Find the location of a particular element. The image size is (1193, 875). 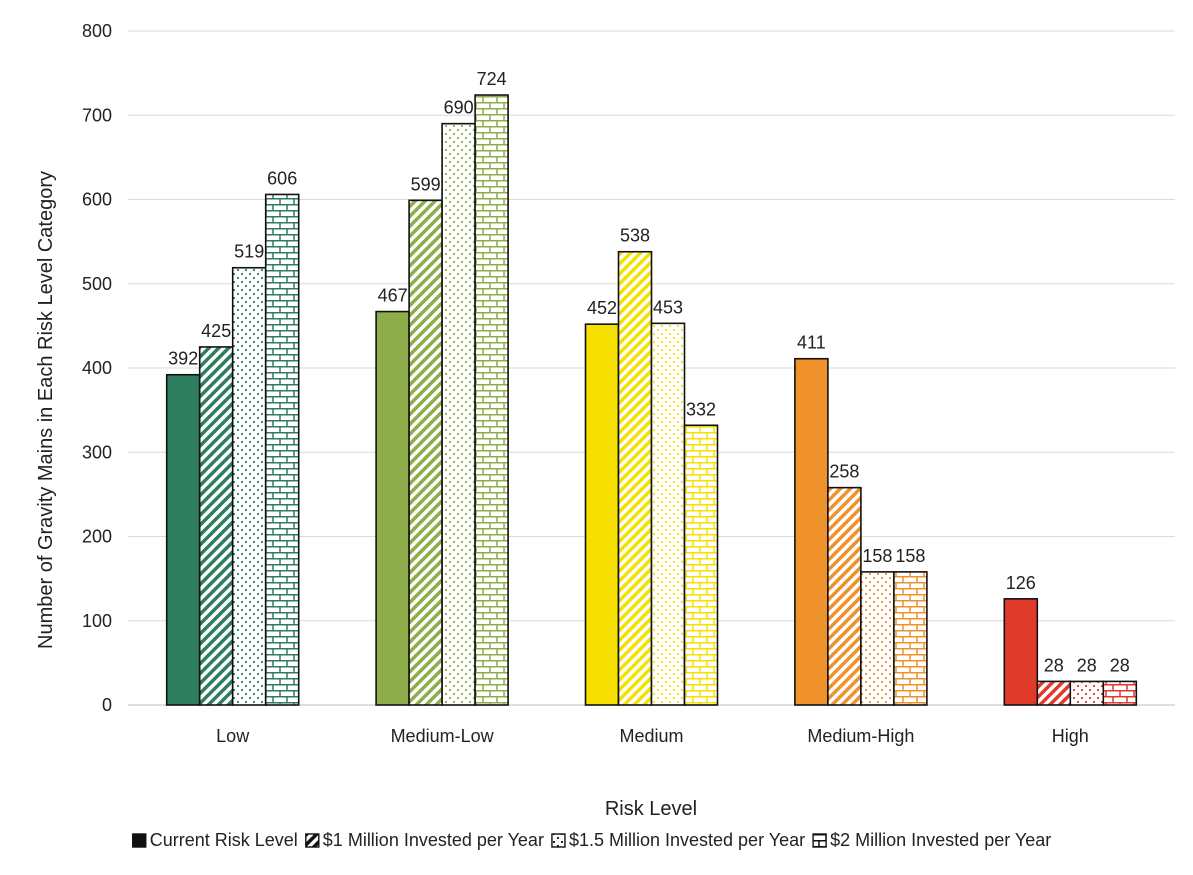

x-category-label: Low is located at coordinates (233, 736).